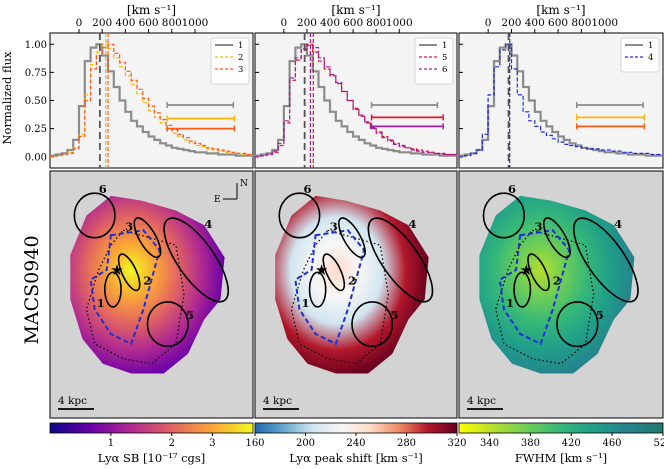 Image resolution: width=664 pixels, height=469 pixels. What do you see at coordinates (254, 443) in the screenshot?
I see `colorbar-tick-label: 160` at bounding box center [254, 443].